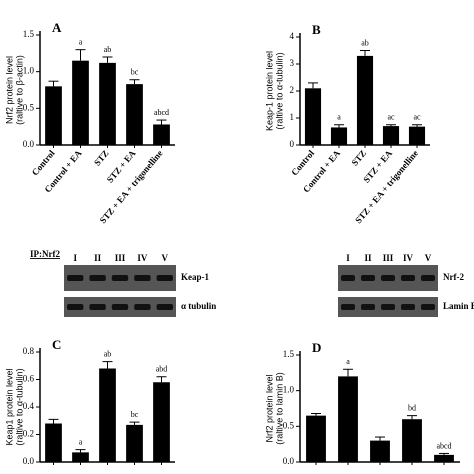  Describe the element at coordinates (29, 406) in the screenshot. I see `y-tick-label: 0.4` at that location.